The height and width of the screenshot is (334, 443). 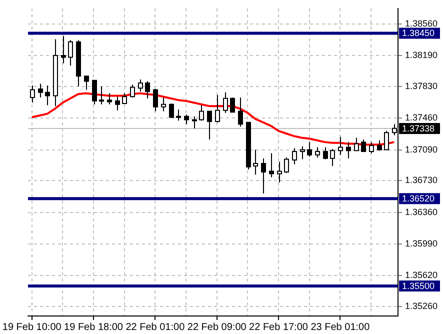 I want to click on x-tick-label: 23 Feb 01:00, so click(x=340, y=327).